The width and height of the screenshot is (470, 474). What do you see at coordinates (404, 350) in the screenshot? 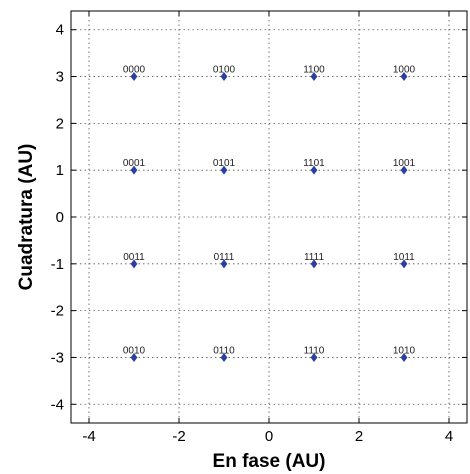
I see `point-label: 1010` at bounding box center [404, 350].